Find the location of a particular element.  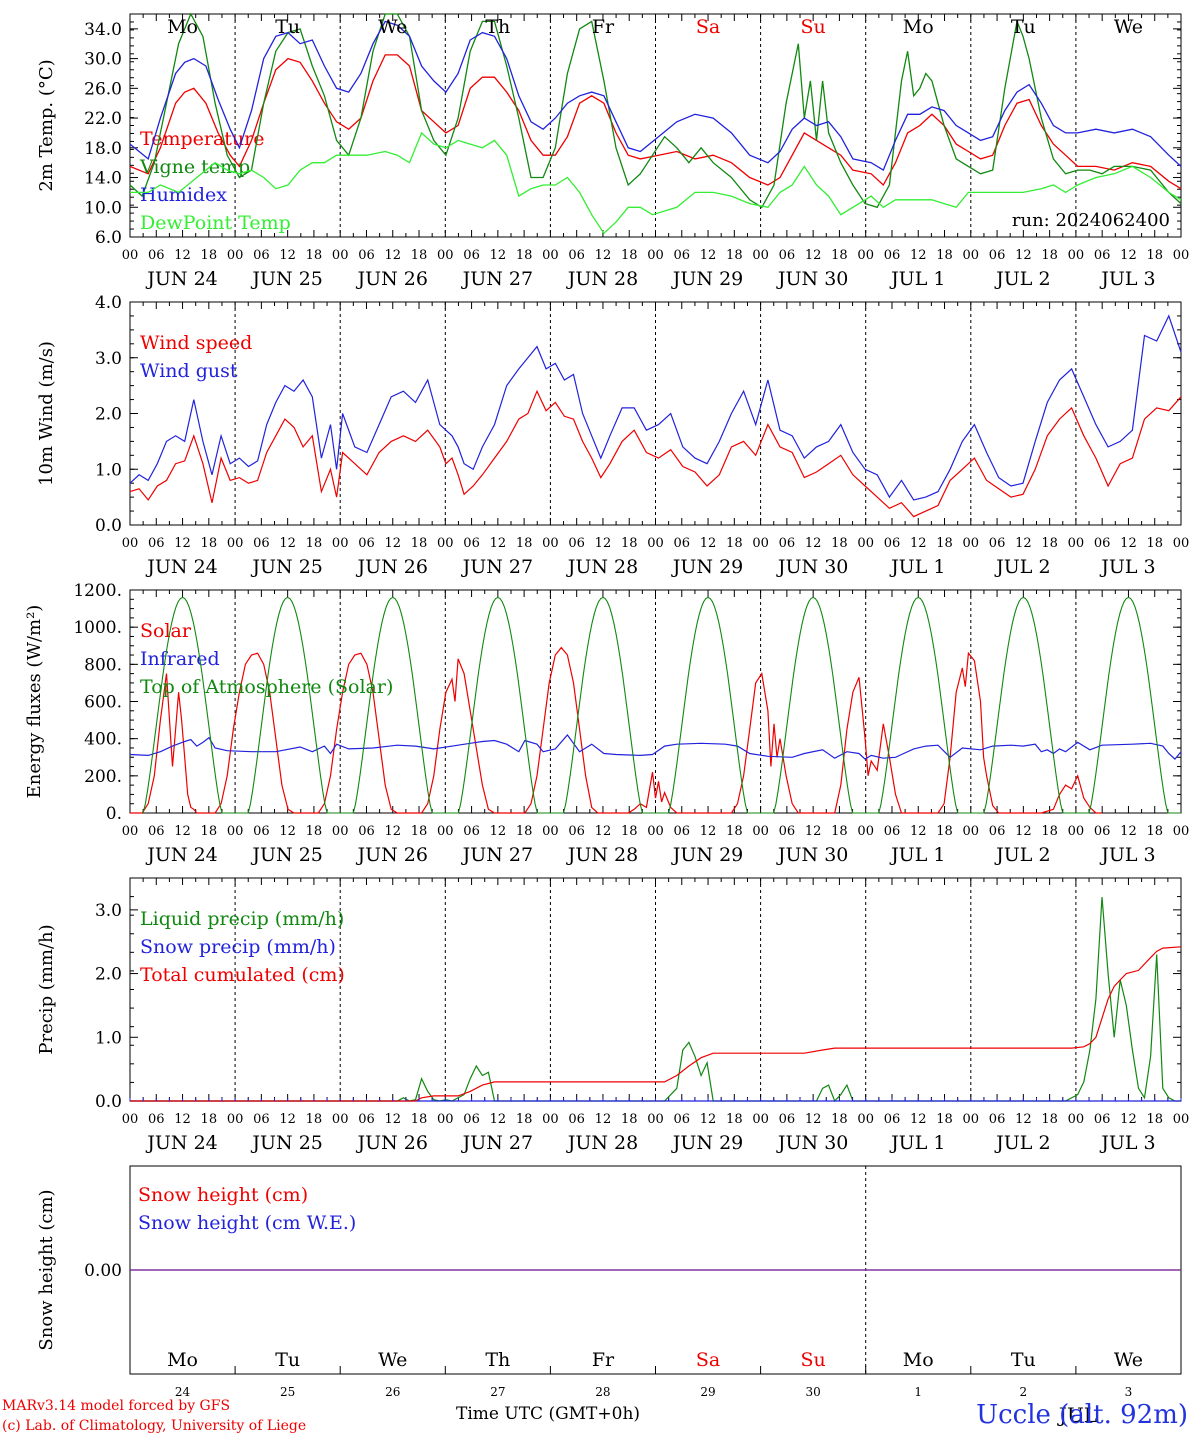

day-number: 29 is located at coordinates (707, 1392).